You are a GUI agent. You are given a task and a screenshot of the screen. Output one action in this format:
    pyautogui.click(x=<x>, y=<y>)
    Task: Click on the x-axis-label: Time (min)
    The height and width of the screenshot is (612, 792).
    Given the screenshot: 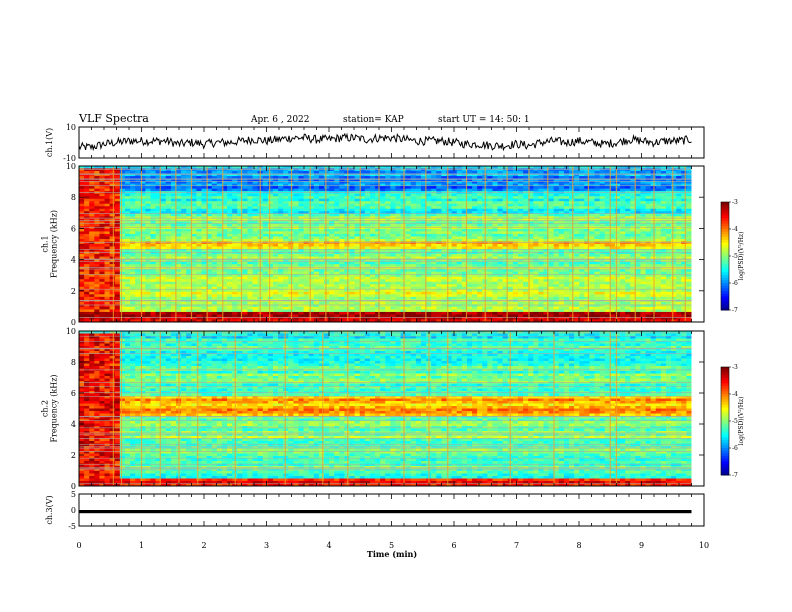 What is the action you would take?
    pyautogui.click(x=392, y=554)
    